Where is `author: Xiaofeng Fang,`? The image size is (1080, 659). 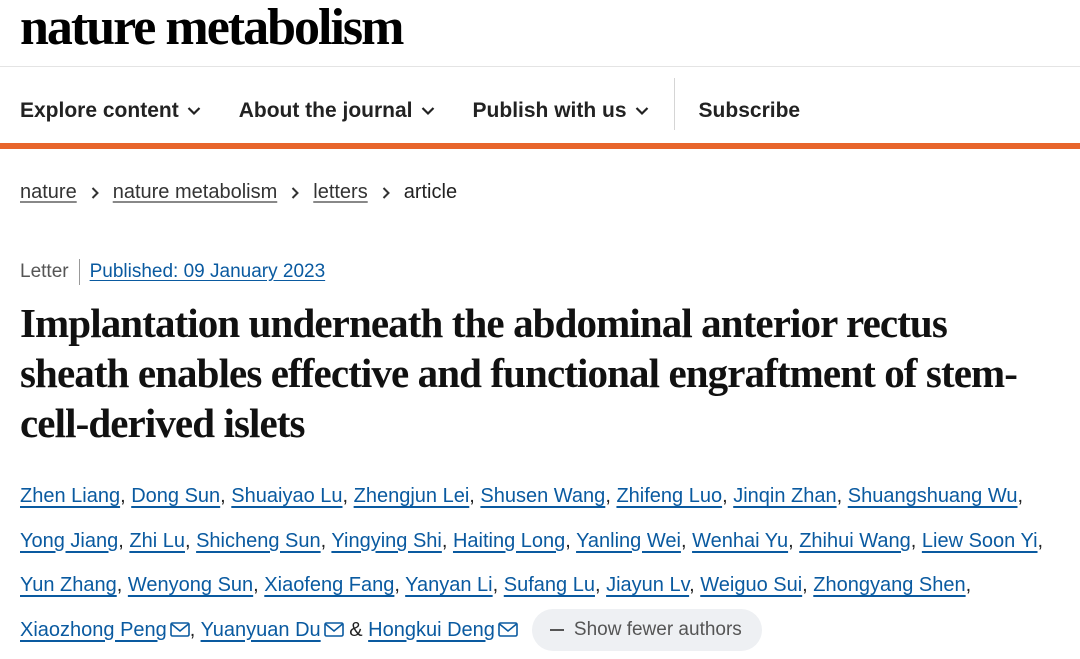 author: Xiaofeng Fang, is located at coordinates (332, 585).